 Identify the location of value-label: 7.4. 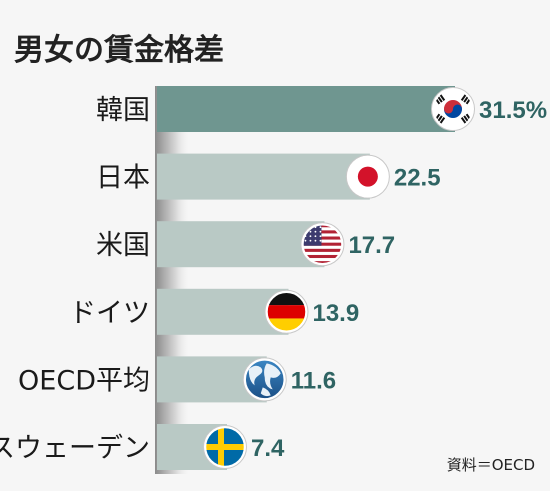
(268, 448).